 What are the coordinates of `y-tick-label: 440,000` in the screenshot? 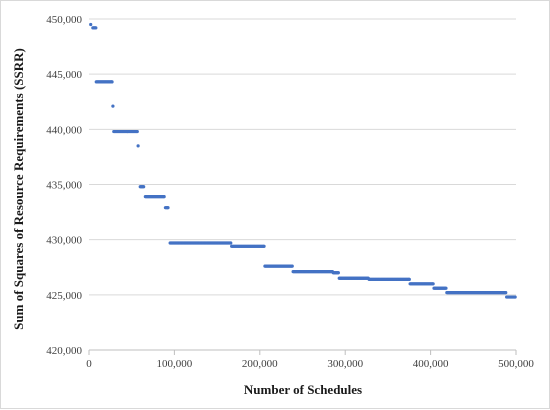 It's located at (64, 130).